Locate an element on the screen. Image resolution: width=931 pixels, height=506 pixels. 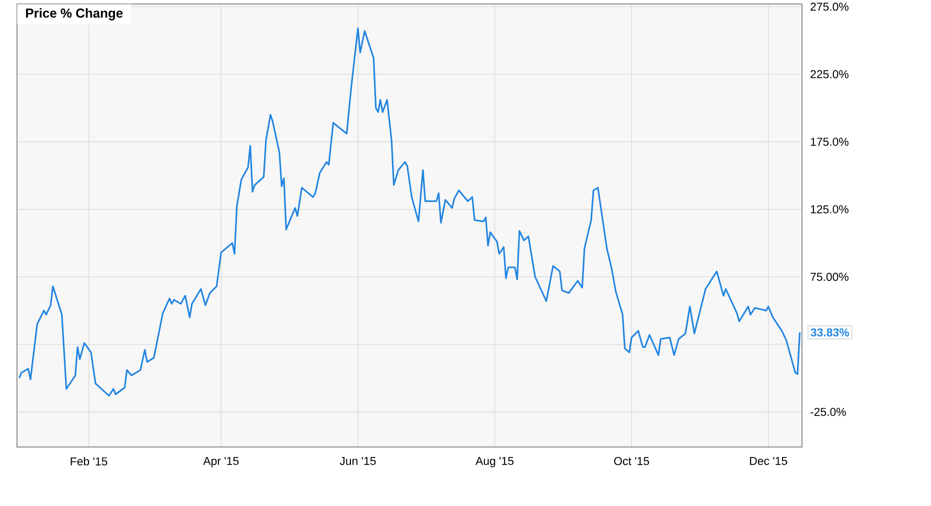
annotation: 33.83% is located at coordinates (830, 332).